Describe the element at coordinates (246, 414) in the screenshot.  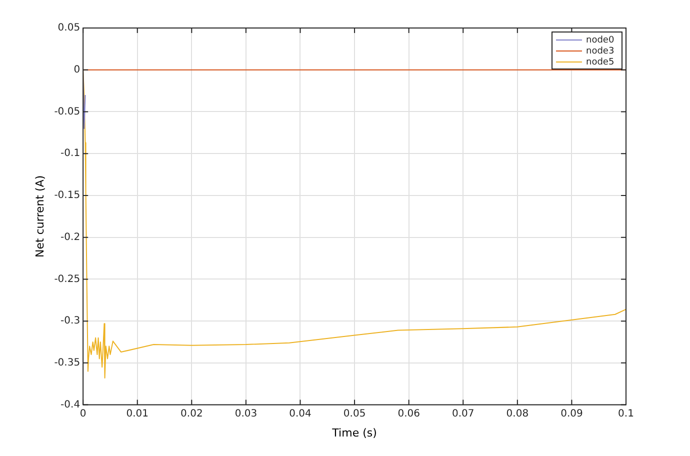
I see `x-tick-label: 0.03` at that location.